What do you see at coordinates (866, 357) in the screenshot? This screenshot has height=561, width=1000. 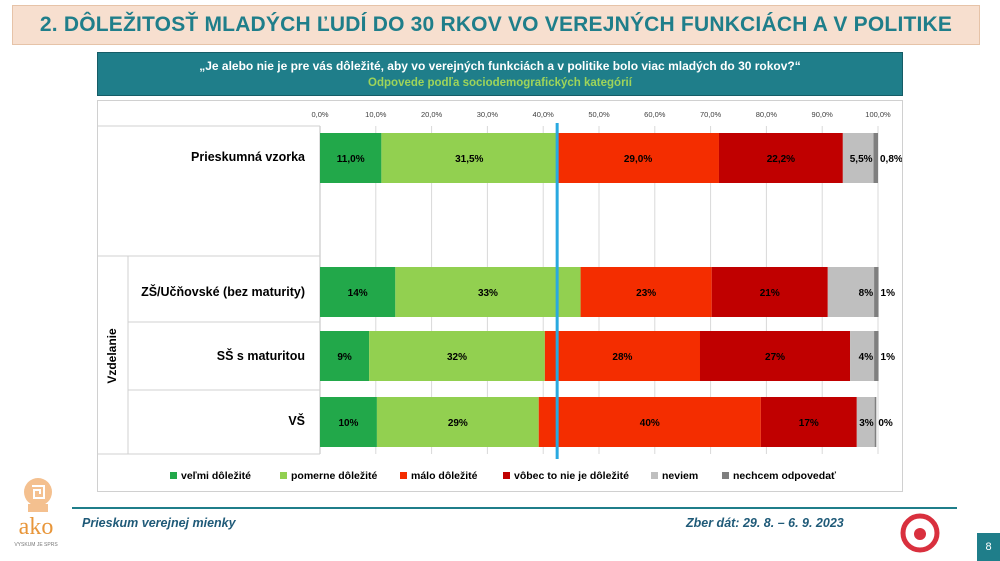 I see `data-label: 4%` at bounding box center [866, 357].